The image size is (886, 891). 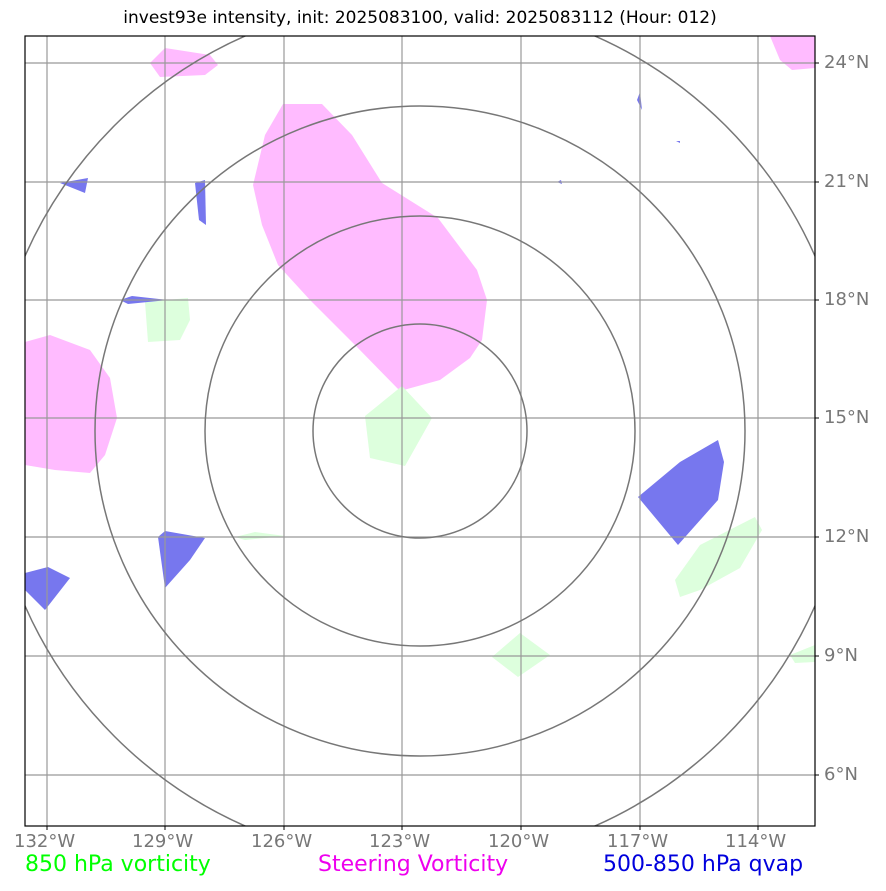 What do you see at coordinates (282, 841) in the screenshot?
I see `lon-label-126w: 126°W` at bounding box center [282, 841].